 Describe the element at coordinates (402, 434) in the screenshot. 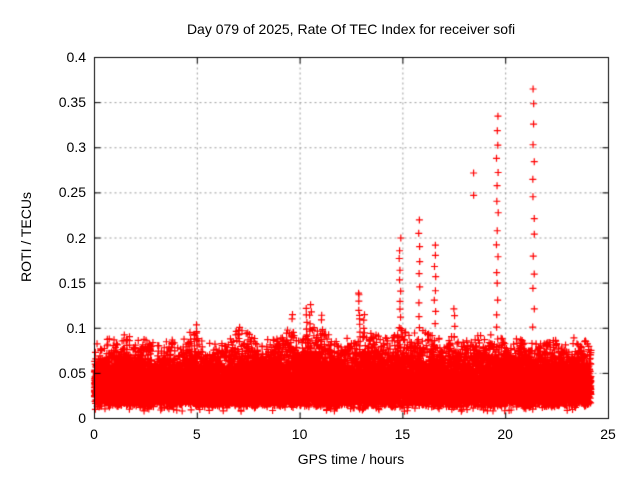

I see `x-tick-label: 15` at that location.